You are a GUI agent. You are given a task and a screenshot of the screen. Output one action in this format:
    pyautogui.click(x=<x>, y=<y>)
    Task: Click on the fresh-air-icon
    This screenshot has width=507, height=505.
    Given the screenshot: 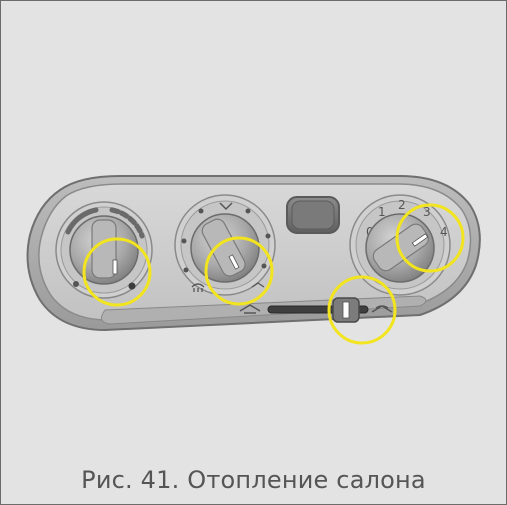 What is the action you would take?
    pyautogui.click(x=250, y=309)
    